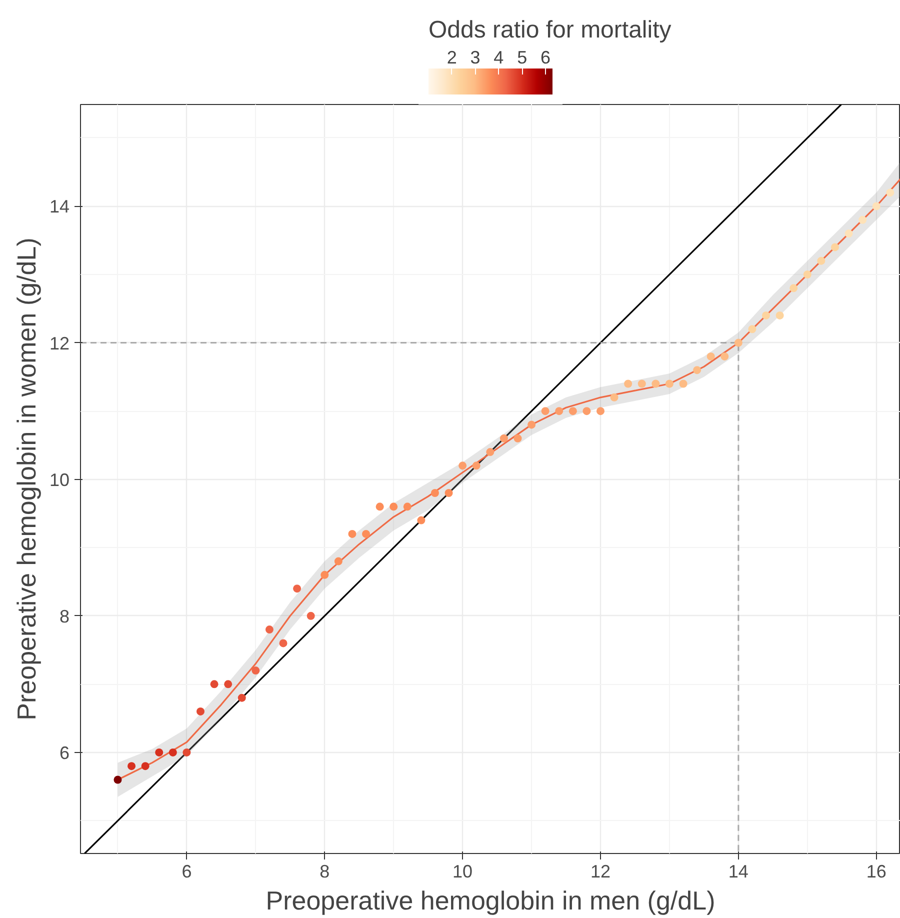  I want to click on x-tick-label: 10, so click(462, 872).